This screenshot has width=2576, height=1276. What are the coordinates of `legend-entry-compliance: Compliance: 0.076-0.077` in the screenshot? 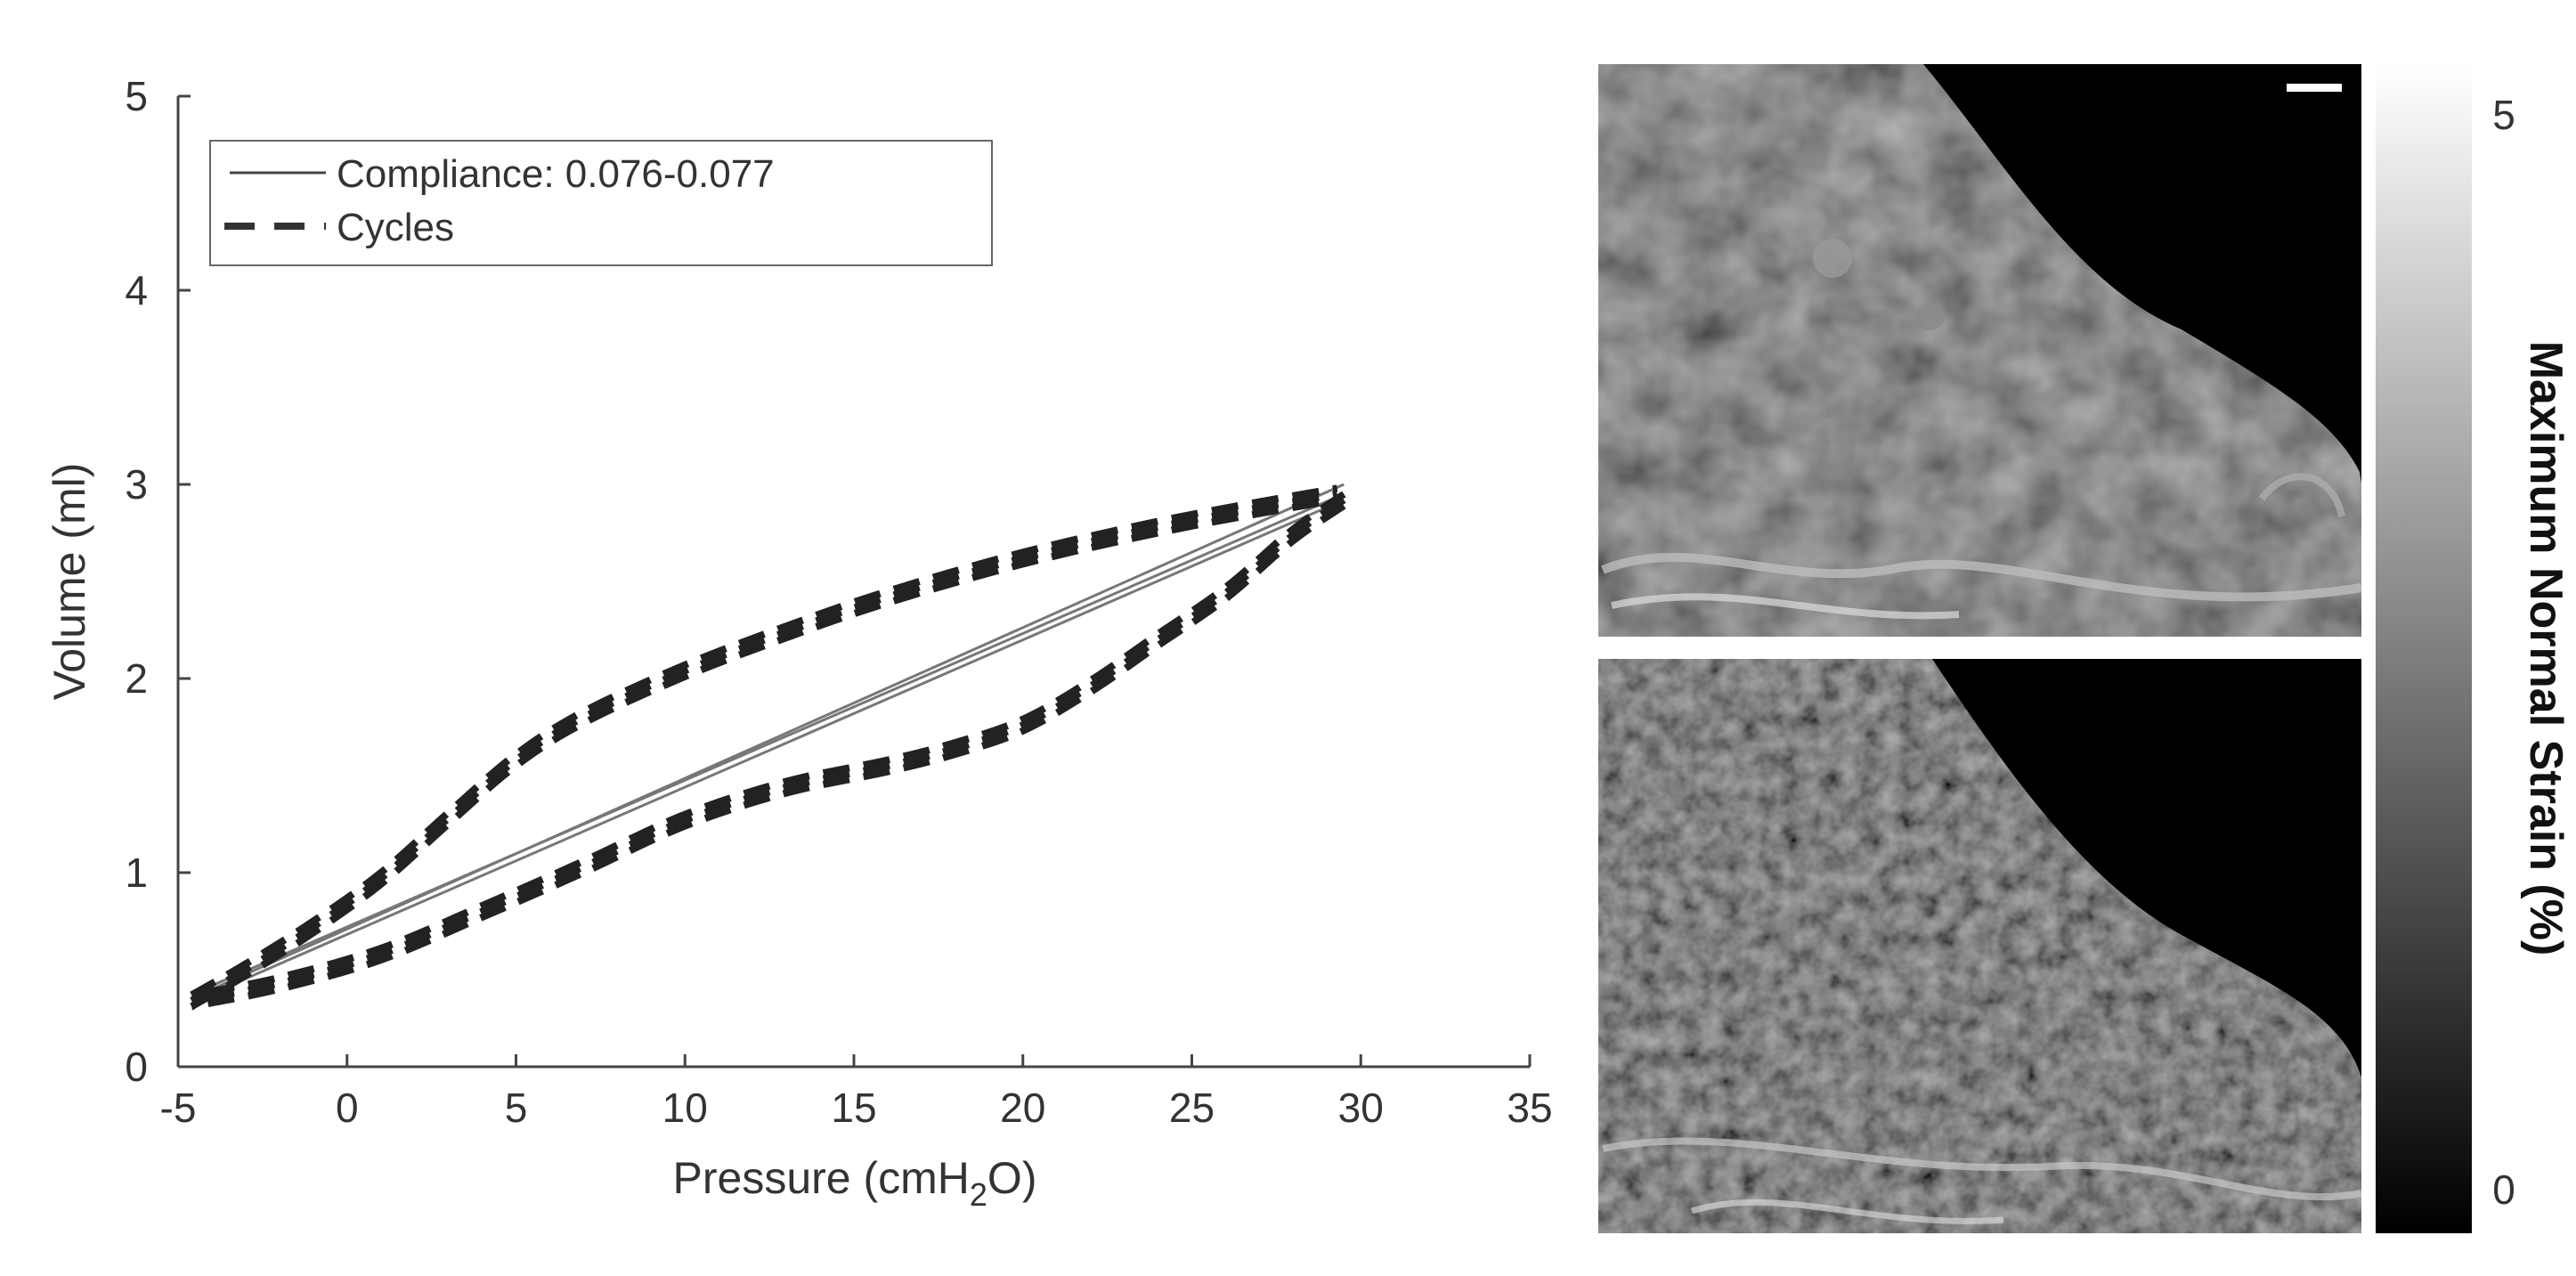 It's located at (556, 174).